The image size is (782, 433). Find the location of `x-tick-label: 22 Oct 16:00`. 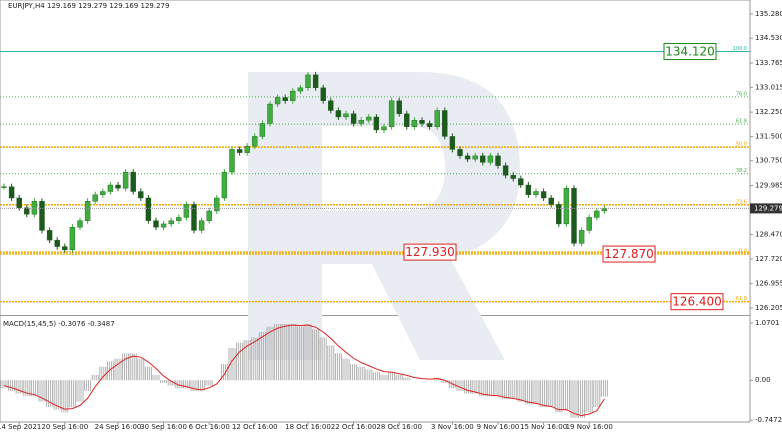

x-tick-label: 22 Oct 16:00 is located at coordinates (354, 427).